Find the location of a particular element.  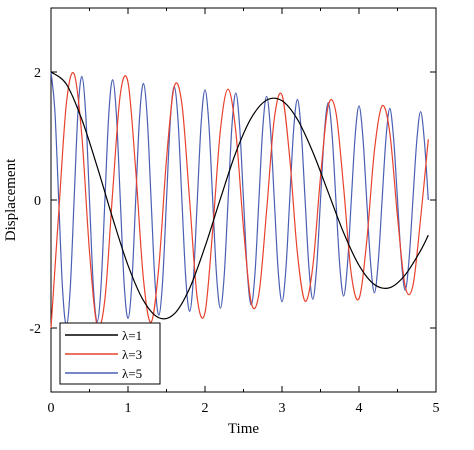

y-axis-label: Displacement is located at coordinates (11, 199).